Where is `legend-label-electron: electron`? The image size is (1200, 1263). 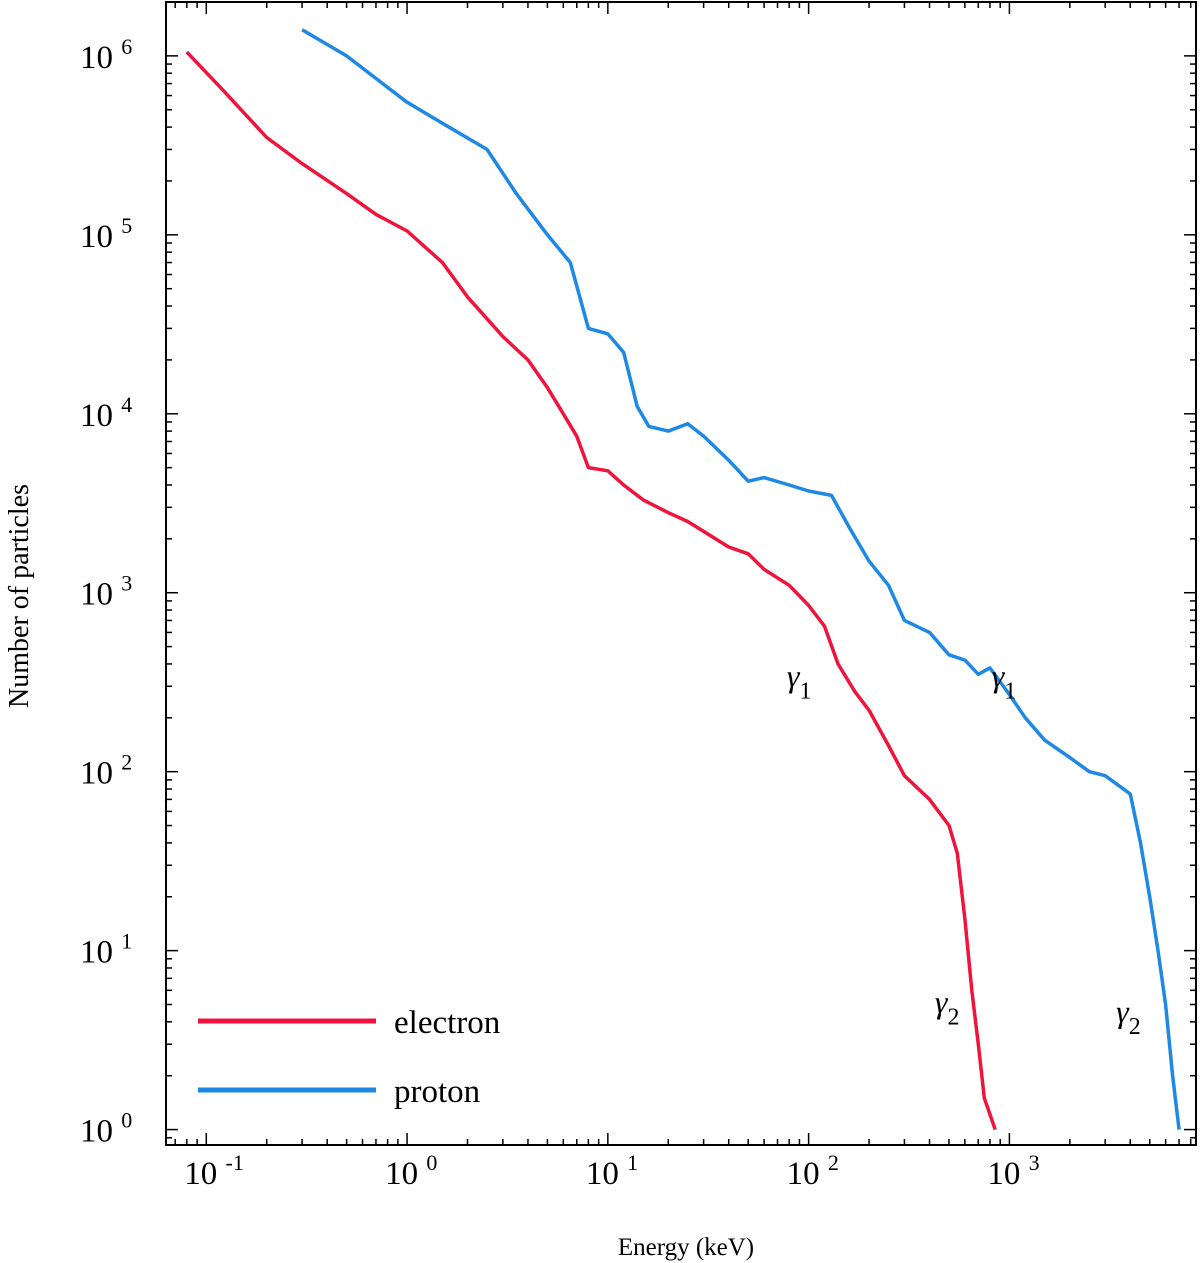 legend-label-electron: electron is located at coordinates (447, 1023).